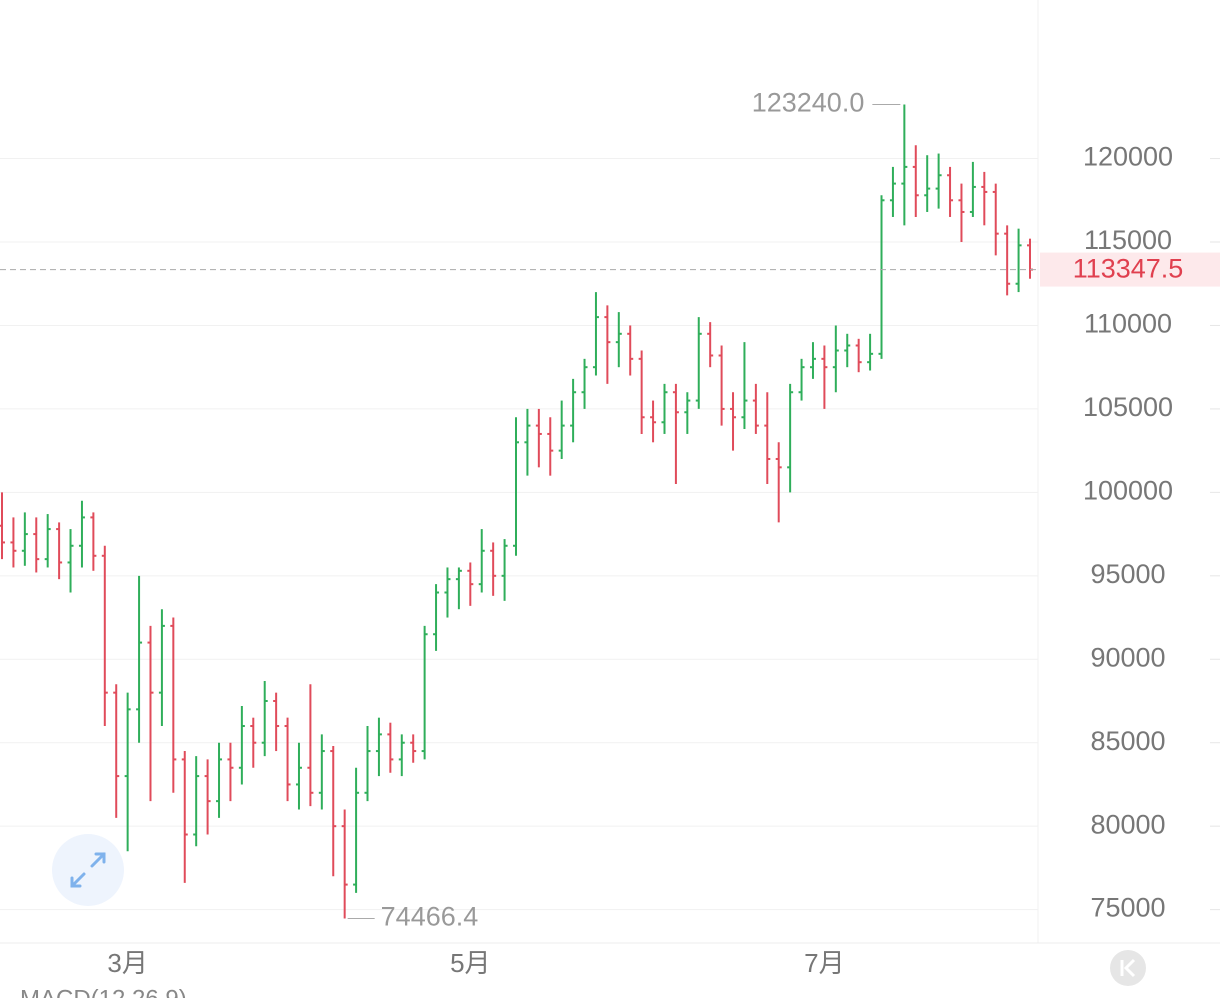 Image resolution: width=1220 pixels, height=1003 pixels. Describe the element at coordinates (127, 963) in the screenshot. I see `x-tick-label: 3月` at that location.